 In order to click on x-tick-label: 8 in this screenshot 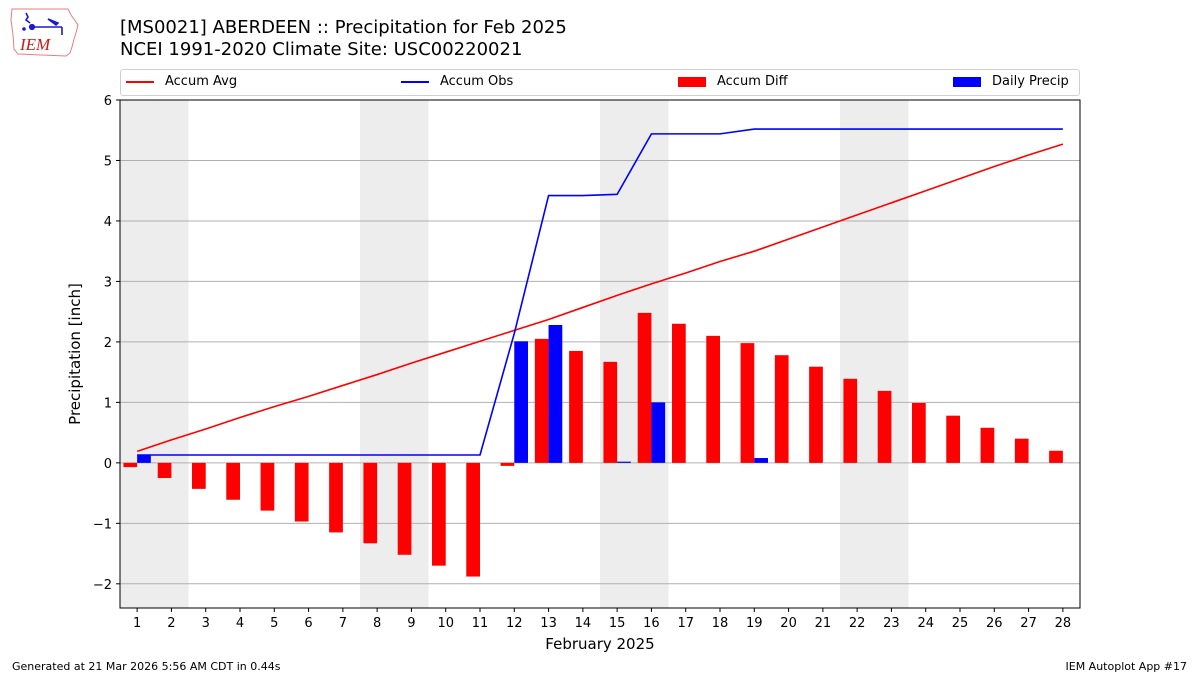, I will do `click(377, 623)`.